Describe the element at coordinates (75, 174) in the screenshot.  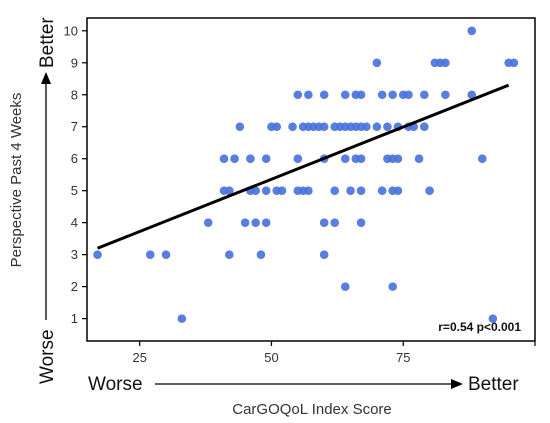
I see `y-axis: 1 2 3 4 5 6 7 8 9 10` at that location.